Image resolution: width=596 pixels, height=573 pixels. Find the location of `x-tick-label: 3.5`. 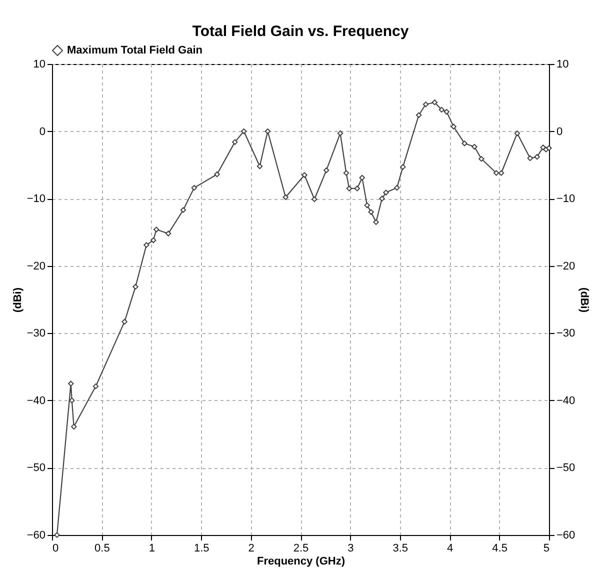

x-tick-label: 3.5 is located at coordinates (400, 548).